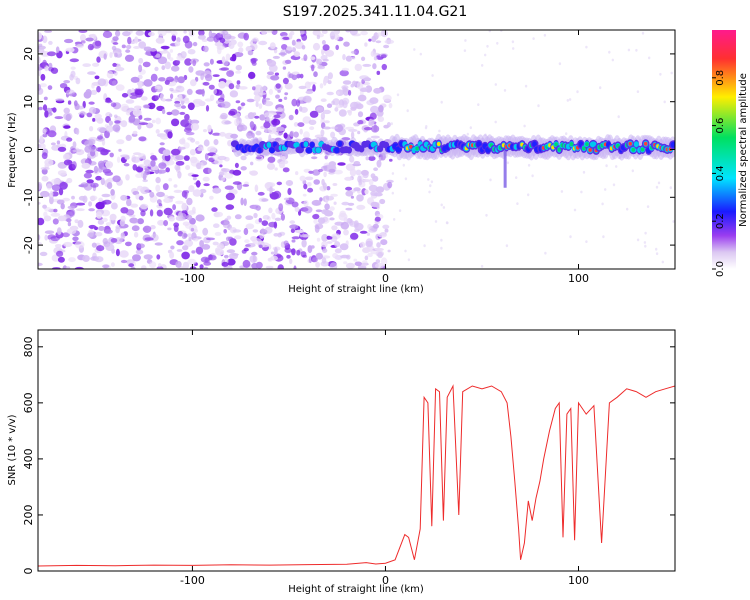  What do you see at coordinates (720, 221) in the screenshot?
I see `colorbar-tick-label: 0.2` at bounding box center [720, 221].